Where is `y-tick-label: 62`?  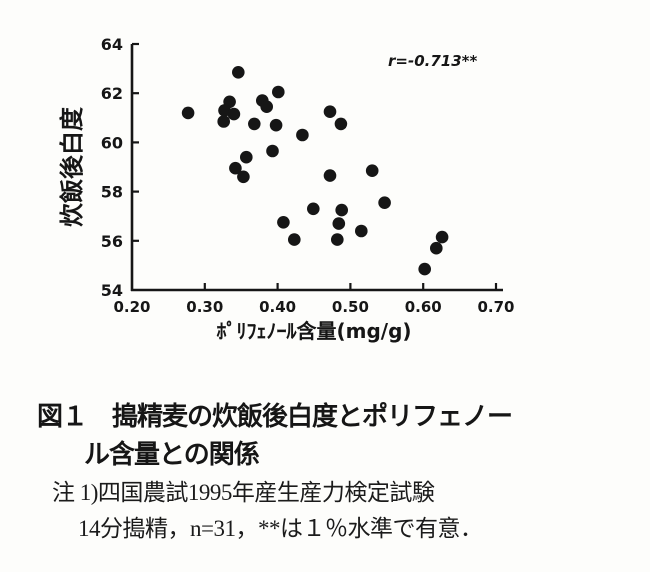
y-tick-label: 62 is located at coordinates (112, 93).